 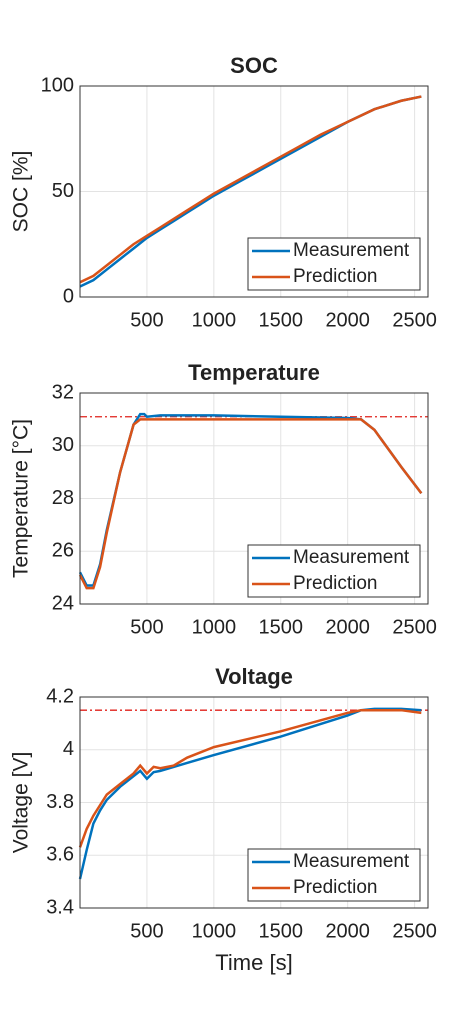 What do you see at coordinates (254, 676) in the screenshot?
I see `chart-title: Voltage` at bounding box center [254, 676].